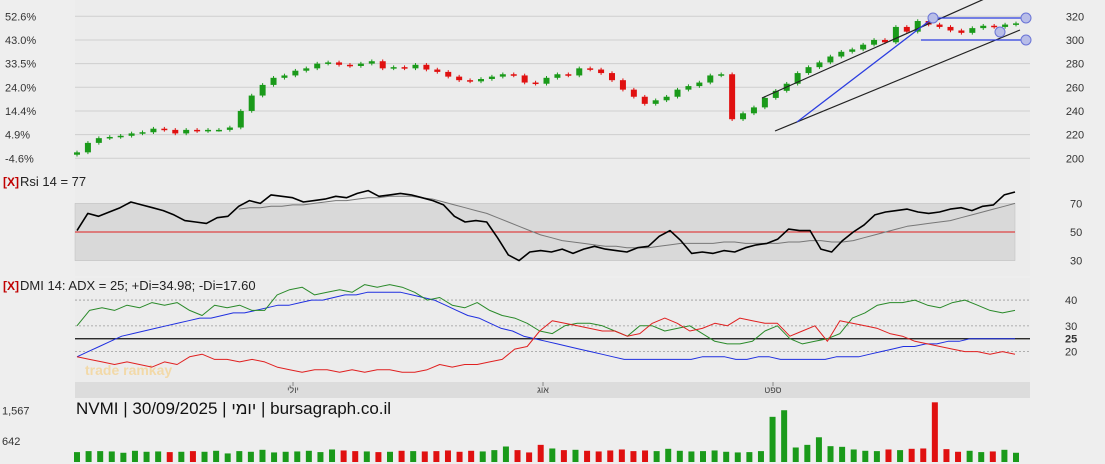 This screenshot has width=1105, height=464. I want to click on rsi-close-button: [X], so click(11, 182).